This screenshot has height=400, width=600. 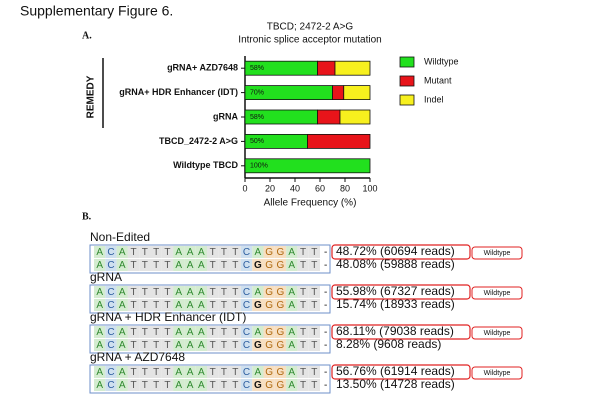 What do you see at coordinates (87, 216) in the screenshot?
I see `panel-label: B.` at bounding box center [87, 216].